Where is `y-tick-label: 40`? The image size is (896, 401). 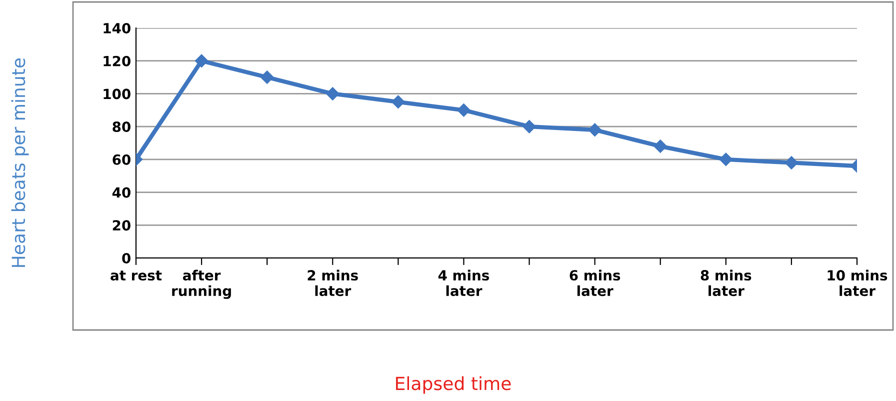
y-tick-label: 40 is located at coordinates (121, 192).